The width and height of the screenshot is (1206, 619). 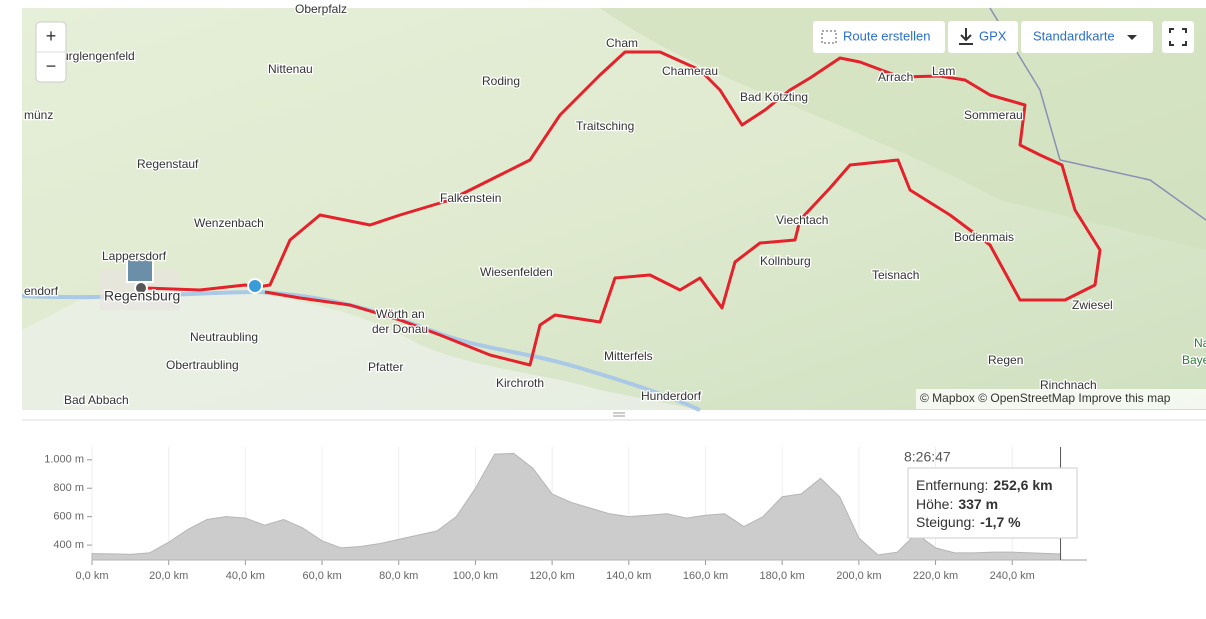 I want to click on place: Chamerau, so click(x=690, y=71).